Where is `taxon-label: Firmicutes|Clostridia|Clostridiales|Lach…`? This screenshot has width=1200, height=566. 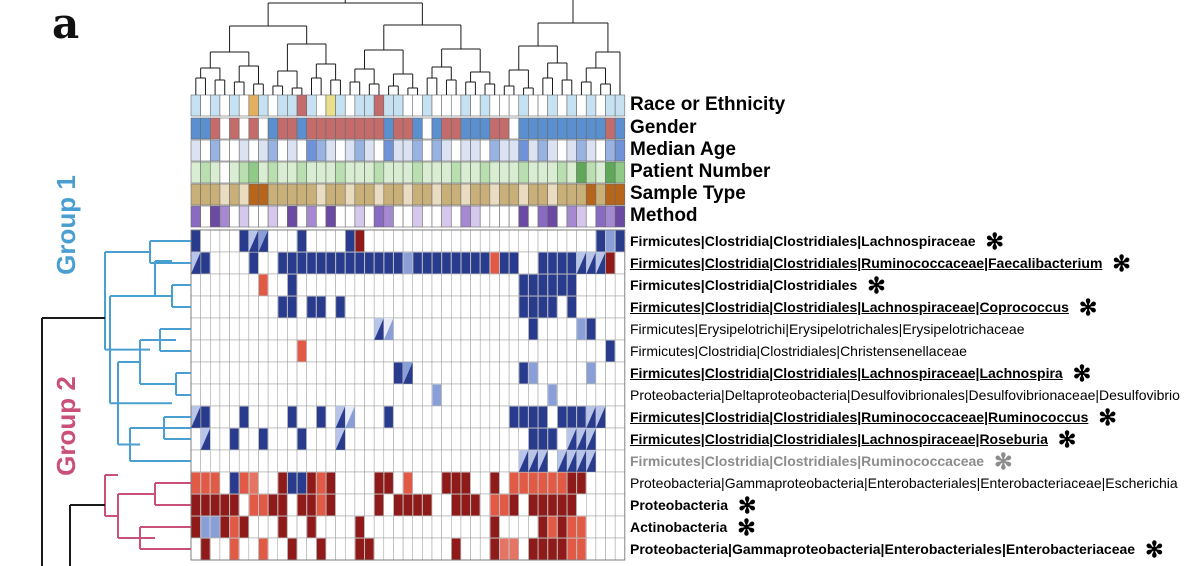
taxon-label: Firmicutes|Clostridia|Clostridiales|Lach… is located at coordinates (863, 307).